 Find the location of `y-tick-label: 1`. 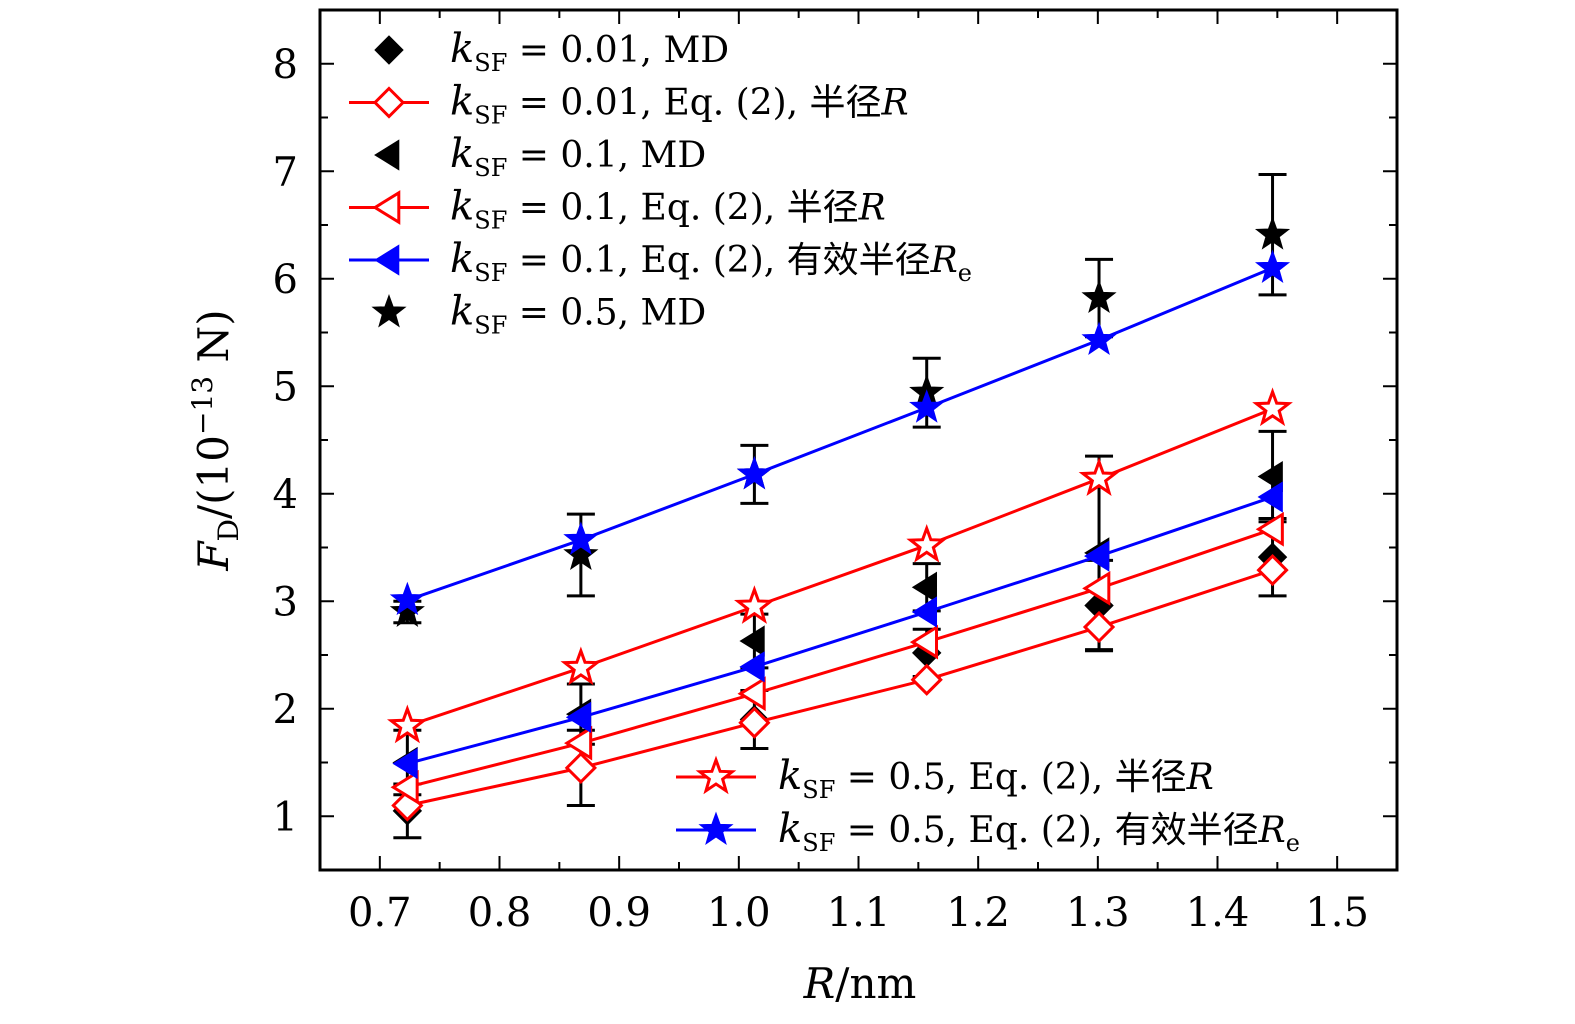

y-tick-label: 1 is located at coordinates (285, 817).